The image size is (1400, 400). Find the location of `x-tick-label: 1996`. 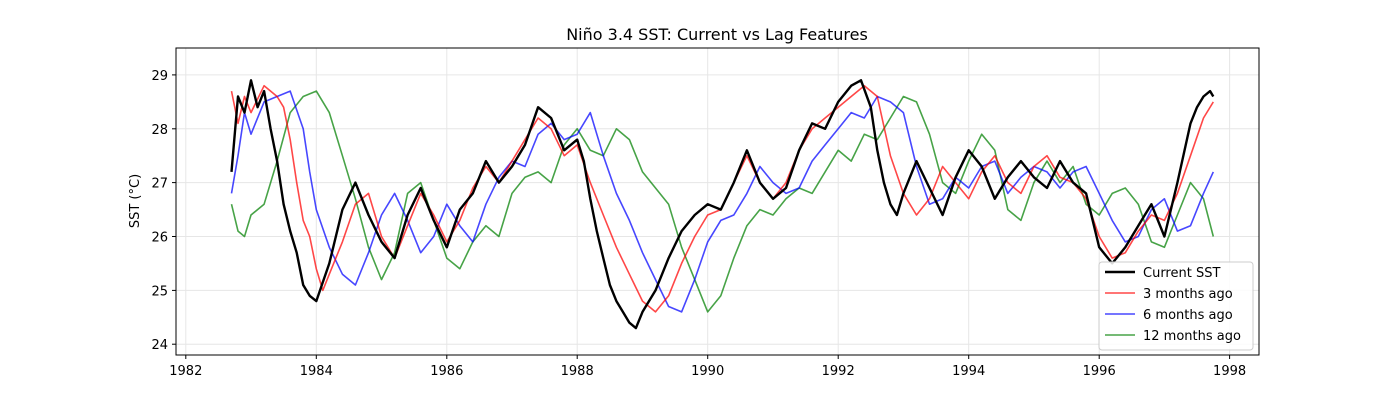

x-tick-label: 1996 is located at coordinates (1099, 371).